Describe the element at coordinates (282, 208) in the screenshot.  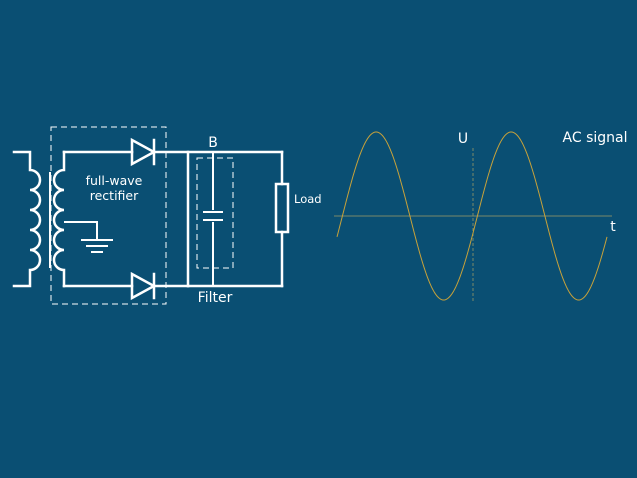
I see `load-resistor` at that location.